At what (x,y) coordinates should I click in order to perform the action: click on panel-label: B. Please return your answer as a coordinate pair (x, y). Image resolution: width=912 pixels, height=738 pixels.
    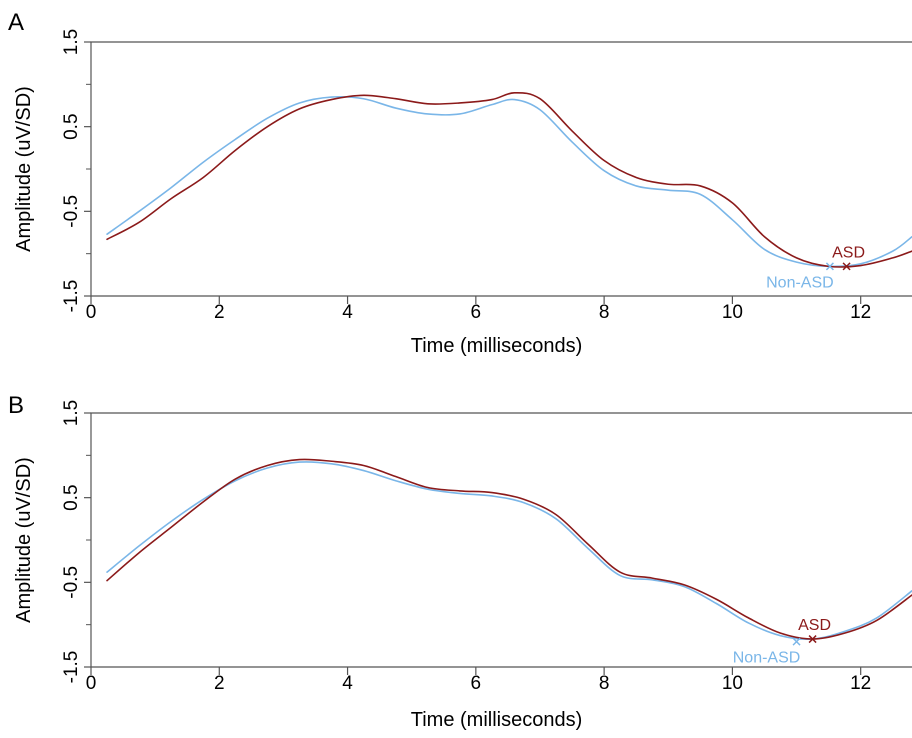
    Looking at the image, I should click on (16, 405).